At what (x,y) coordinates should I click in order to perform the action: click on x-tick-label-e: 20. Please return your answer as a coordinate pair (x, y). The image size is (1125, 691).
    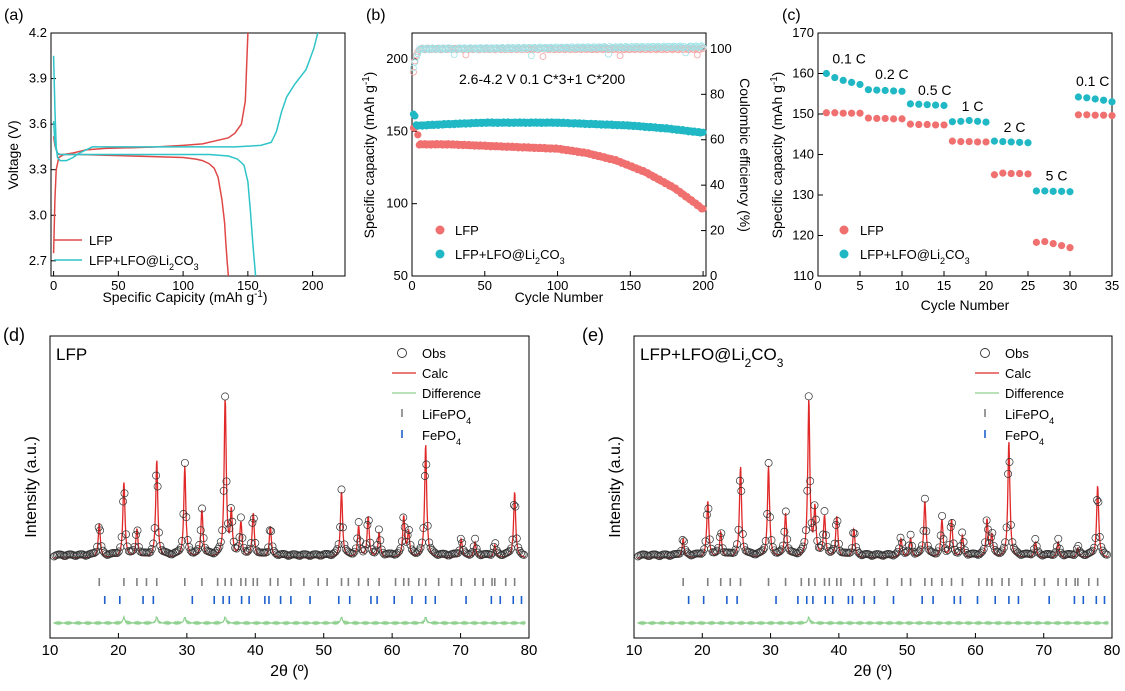
    Looking at the image, I should click on (702, 650).